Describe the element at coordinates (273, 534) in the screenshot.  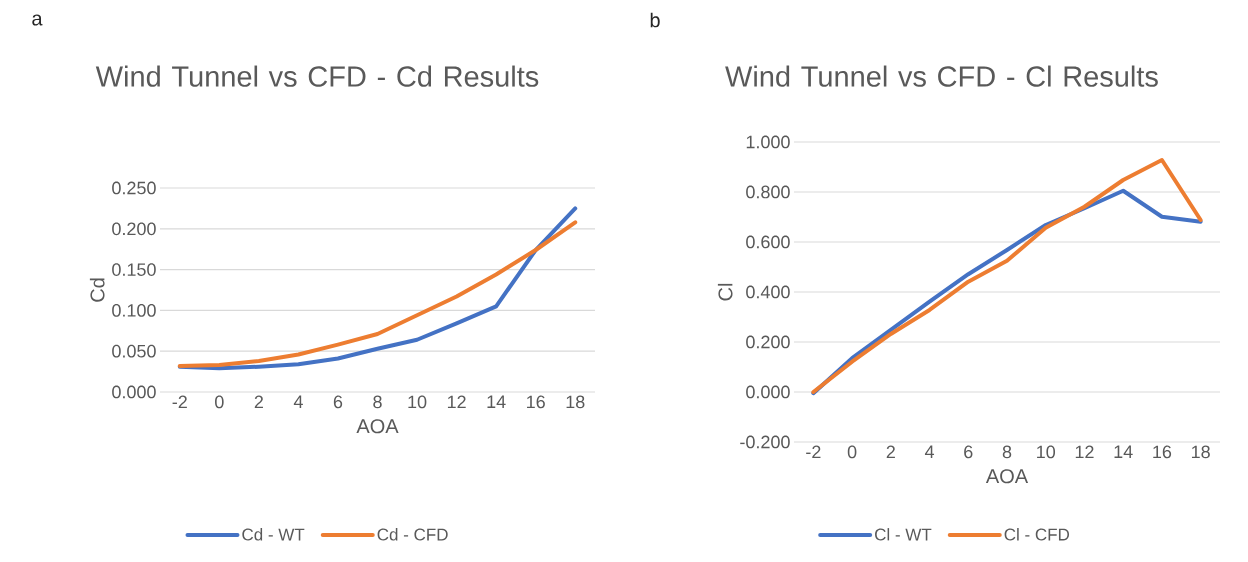
I see `legend-label: Cd - WT` at that location.